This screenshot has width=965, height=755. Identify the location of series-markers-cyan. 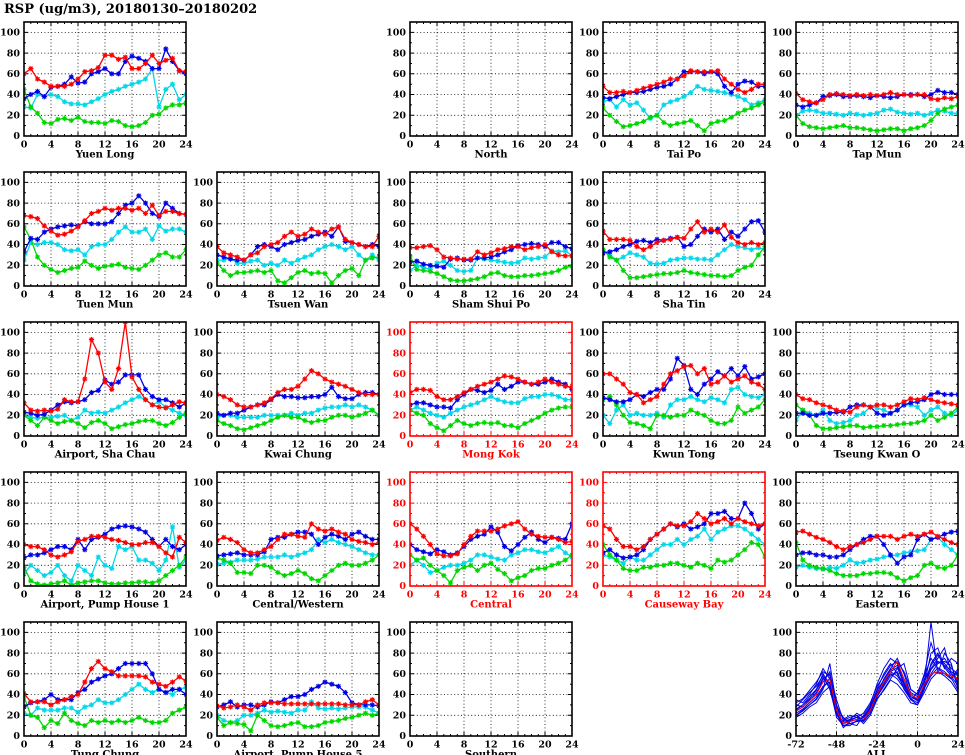
(105, 699).